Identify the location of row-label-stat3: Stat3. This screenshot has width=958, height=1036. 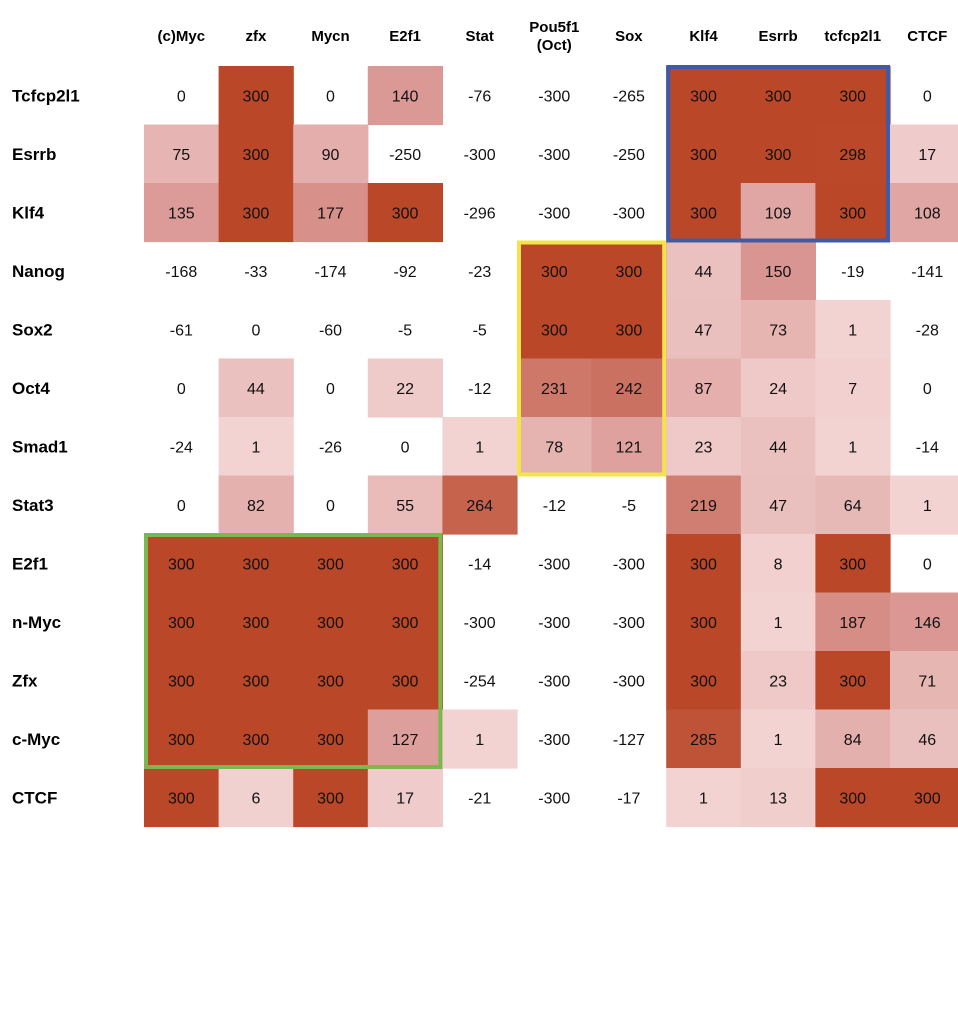
(33, 505).